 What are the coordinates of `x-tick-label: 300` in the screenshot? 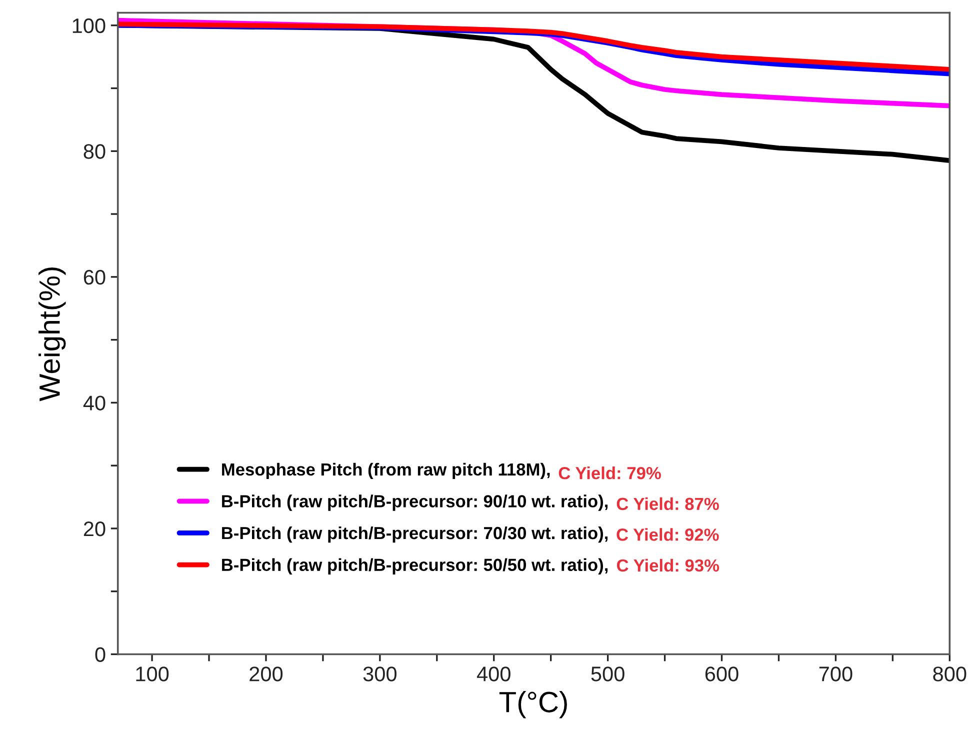 It's located at (379, 674).